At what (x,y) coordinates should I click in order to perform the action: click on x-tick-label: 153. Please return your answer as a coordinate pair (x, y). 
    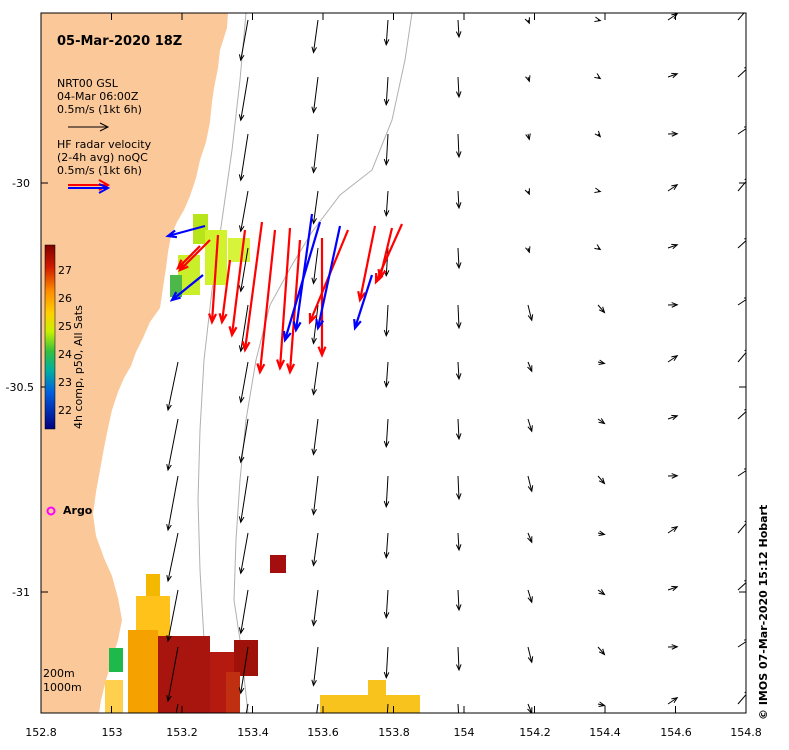
    Looking at the image, I should click on (112, 732).